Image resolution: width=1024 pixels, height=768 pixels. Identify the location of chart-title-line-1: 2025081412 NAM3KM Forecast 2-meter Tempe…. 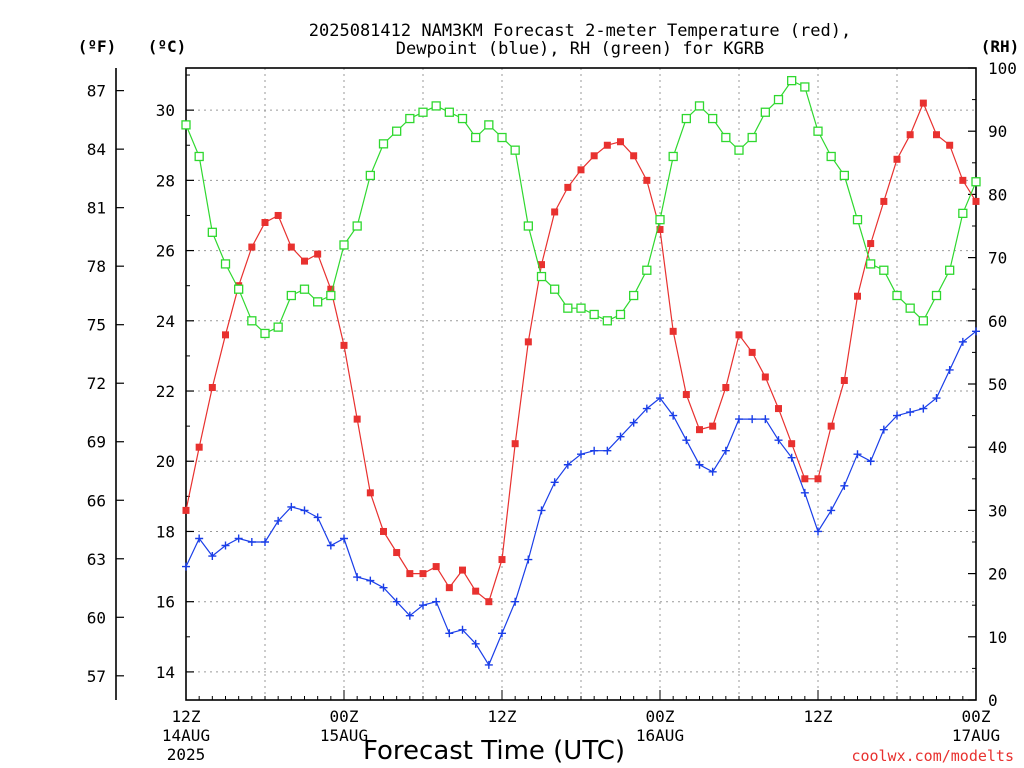
(580, 31).